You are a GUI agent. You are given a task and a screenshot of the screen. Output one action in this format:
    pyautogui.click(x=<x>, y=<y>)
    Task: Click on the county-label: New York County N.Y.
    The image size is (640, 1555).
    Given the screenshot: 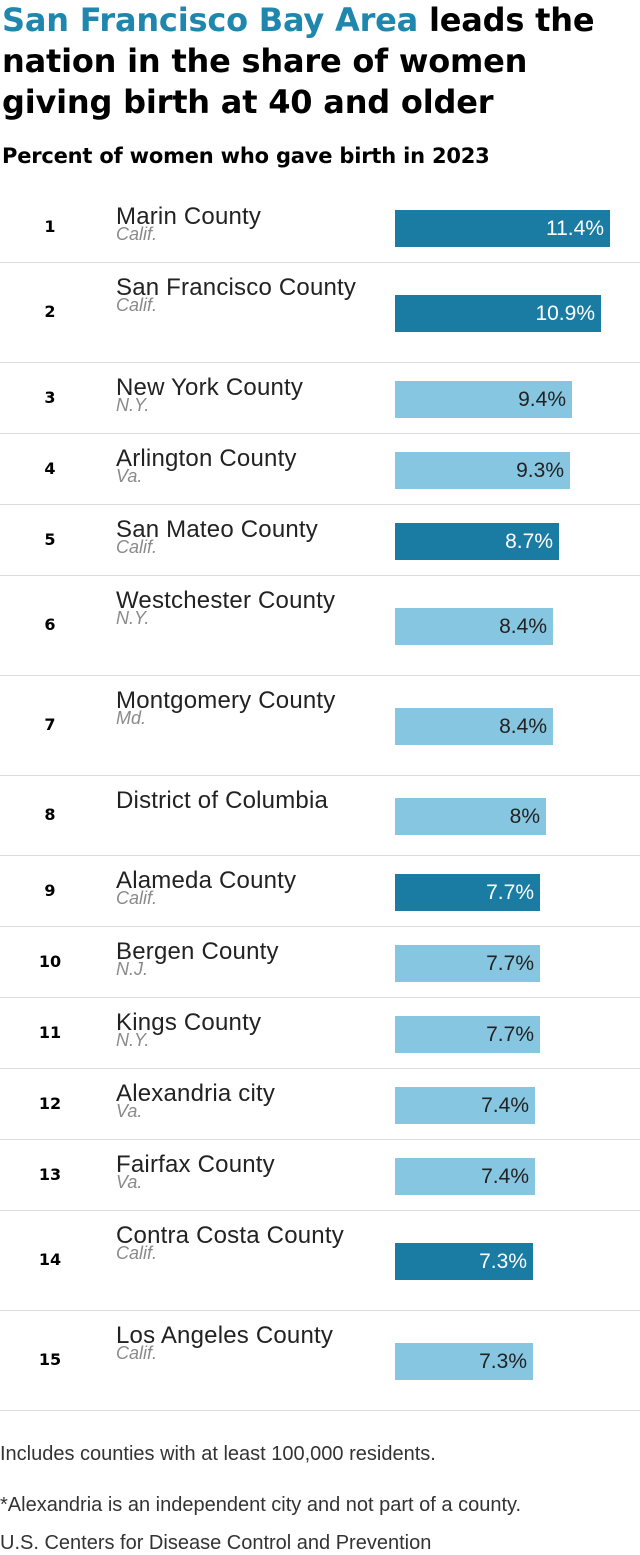 What is the action you would take?
    pyautogui.click(x=241, y=393)
    